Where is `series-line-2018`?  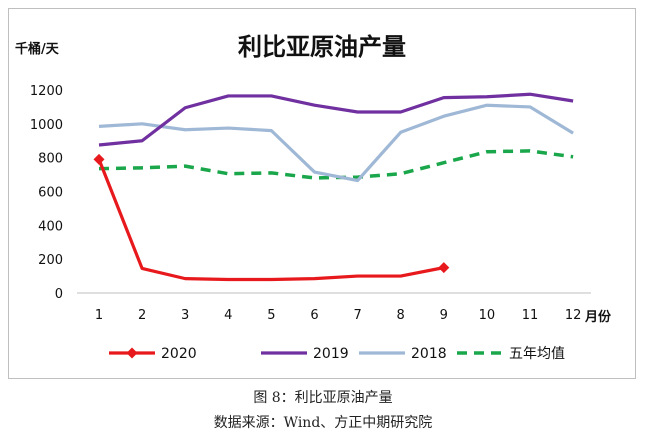
series-line-2018 is located at coordinates (336, 143).